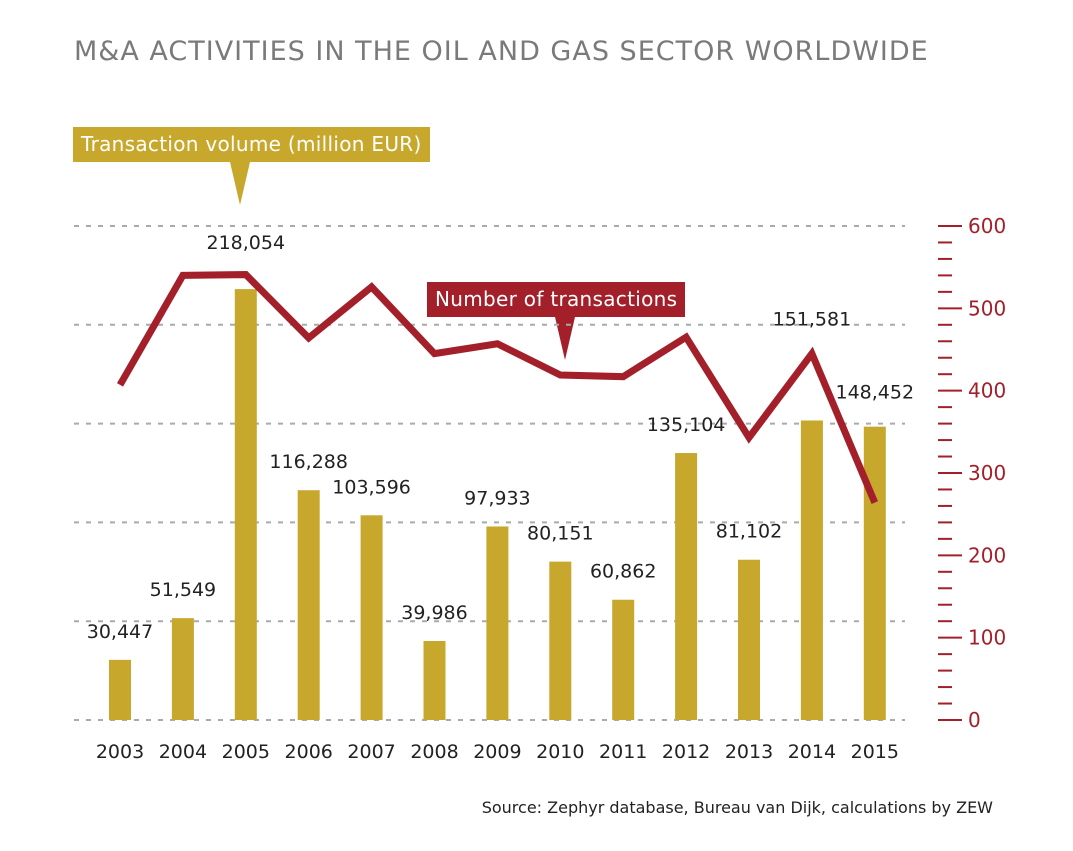 The image size is (1073, 851). Describe the element at coordinates (749, 639) in the screenshot. I see `bar-2013` at that location.